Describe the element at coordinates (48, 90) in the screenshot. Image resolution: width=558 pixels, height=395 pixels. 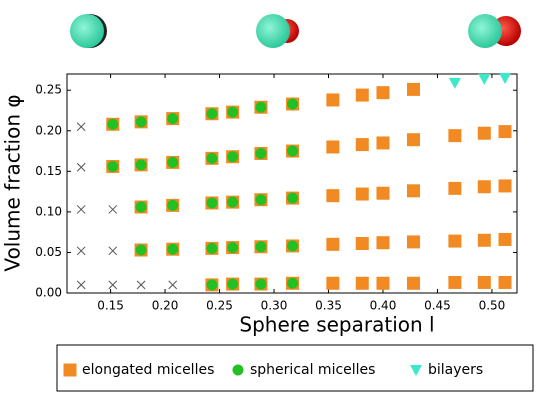
I see `y-tick-label: 0.25` at that location.